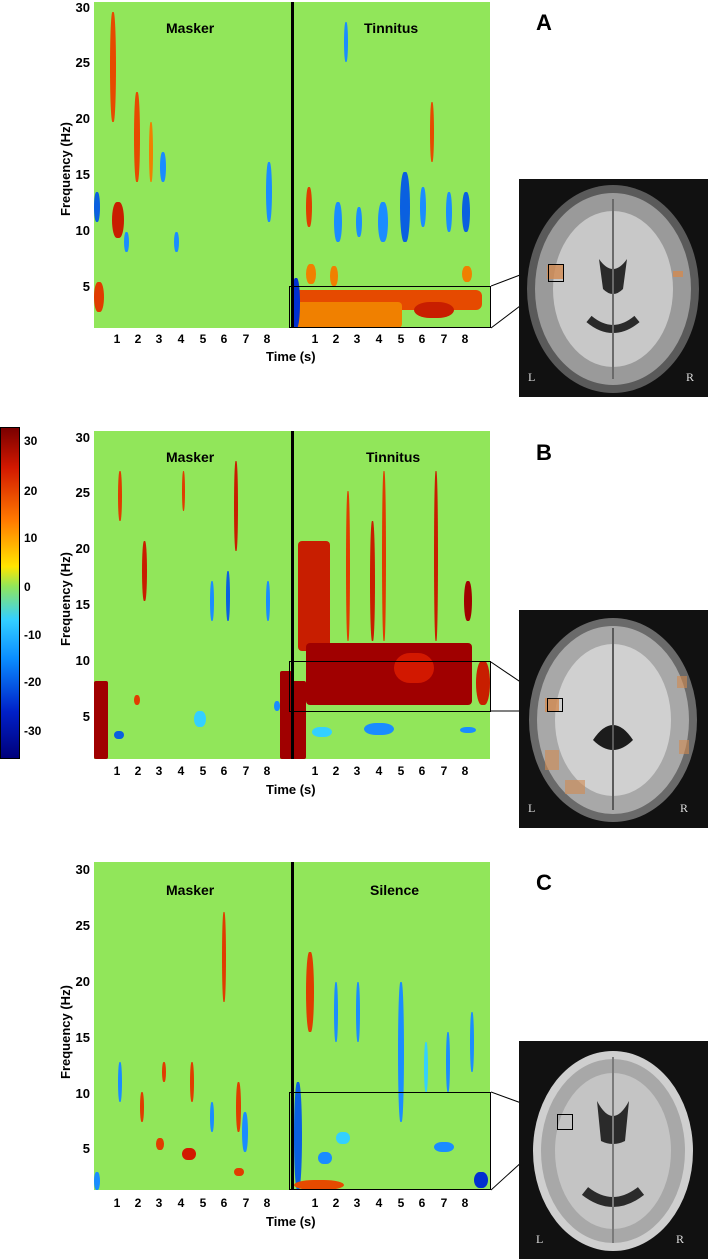 The width and height of the screenshot is (708, 1259). Describe the element at coordinates (532, 808) in the screenshot. I see `brain-left-marker: L` at that location.